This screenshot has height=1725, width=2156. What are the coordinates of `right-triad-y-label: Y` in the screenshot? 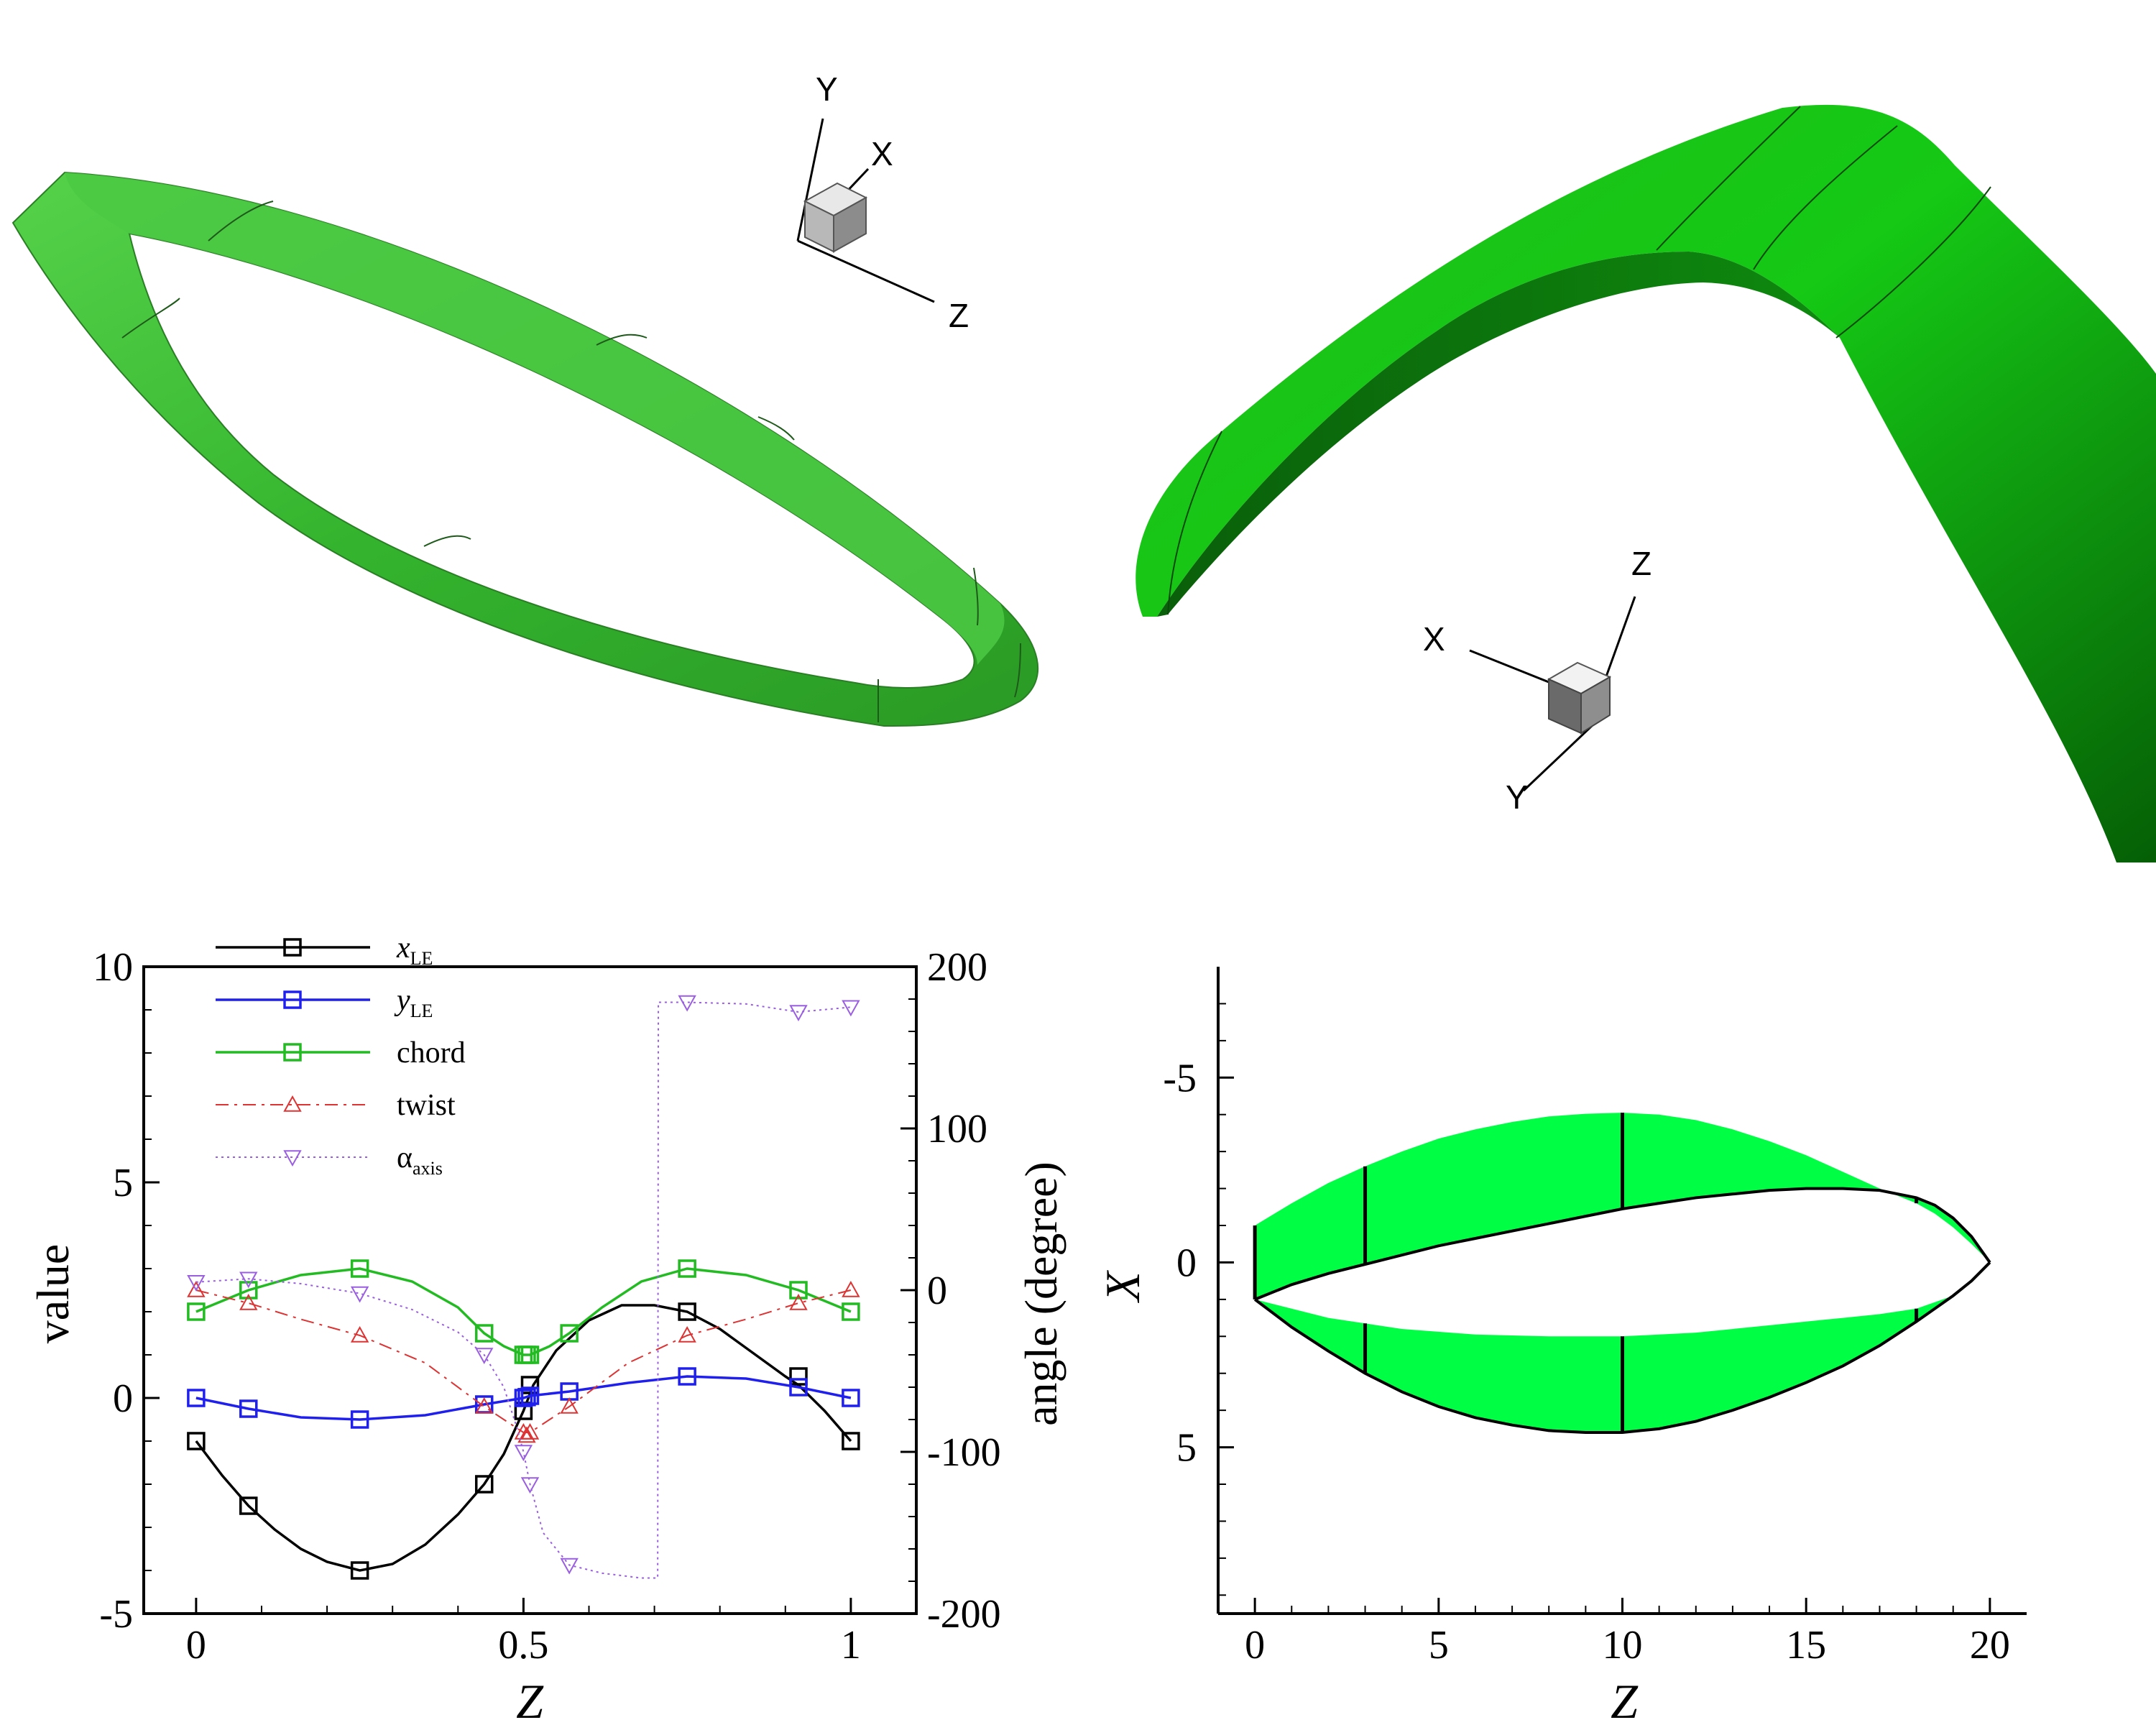 It's located at (1517, 797).